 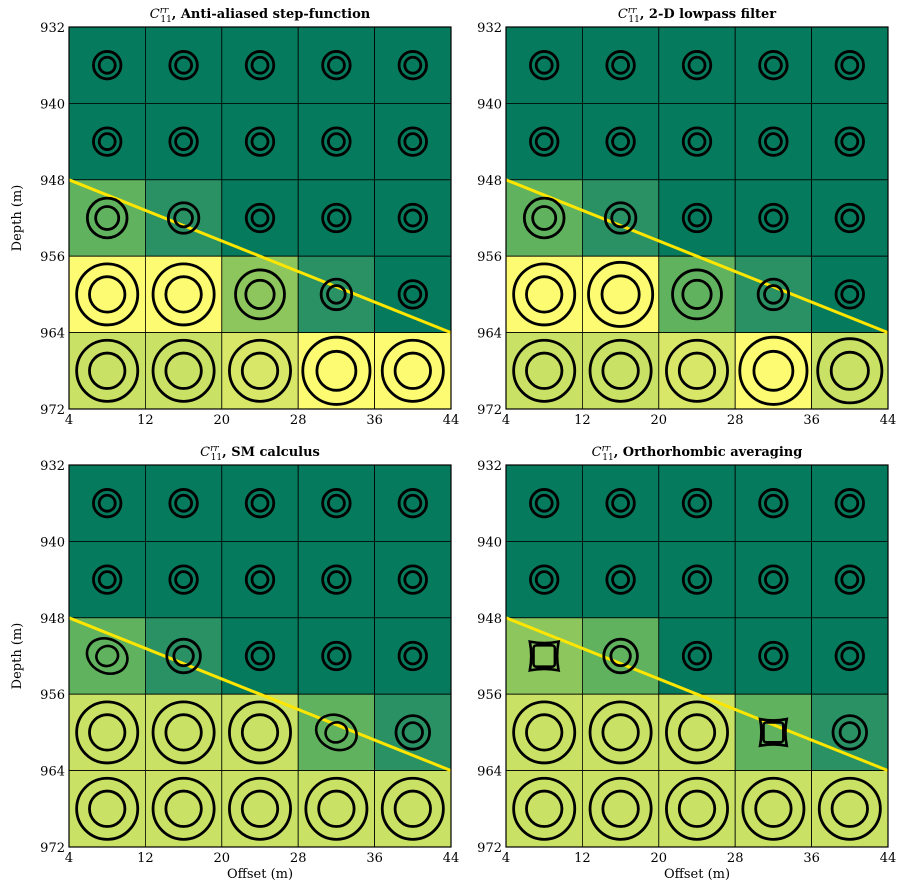 I want to click on glyph-r2-c1, so click(x=544, y=141).